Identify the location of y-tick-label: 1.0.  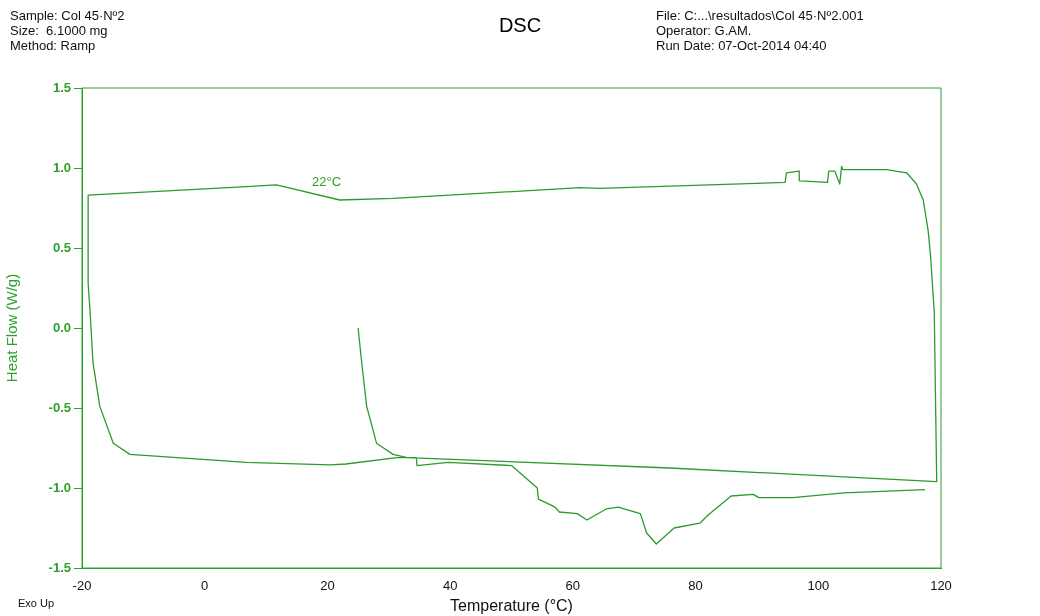
(61, 167).